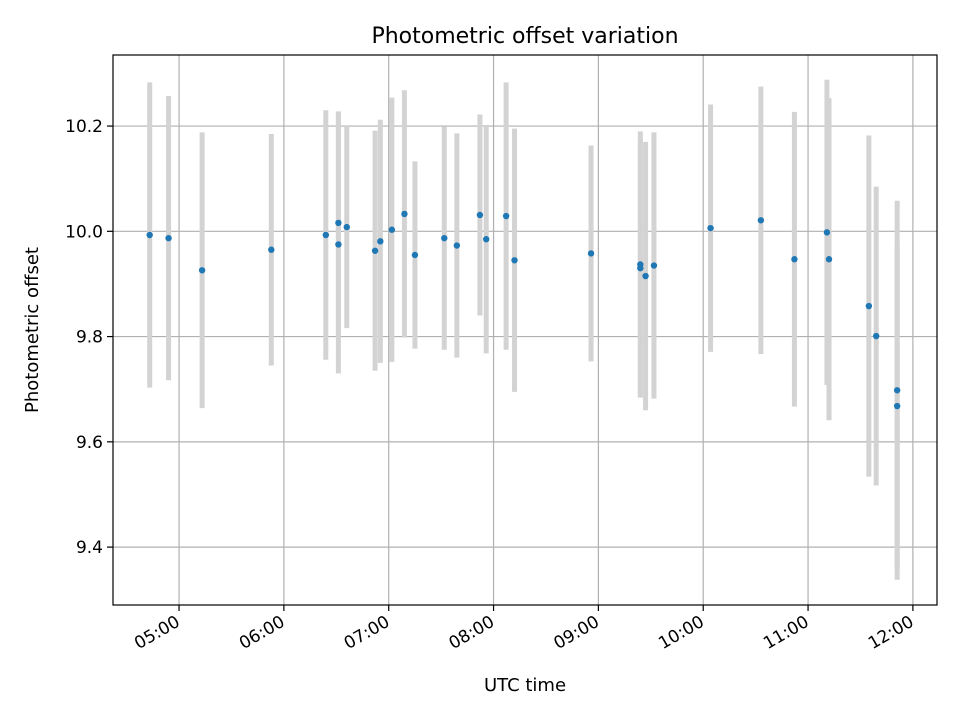 The height and width of the screenshot is (720, 960). I want to click on x-axis-label: UTC time, so click(525, 685).